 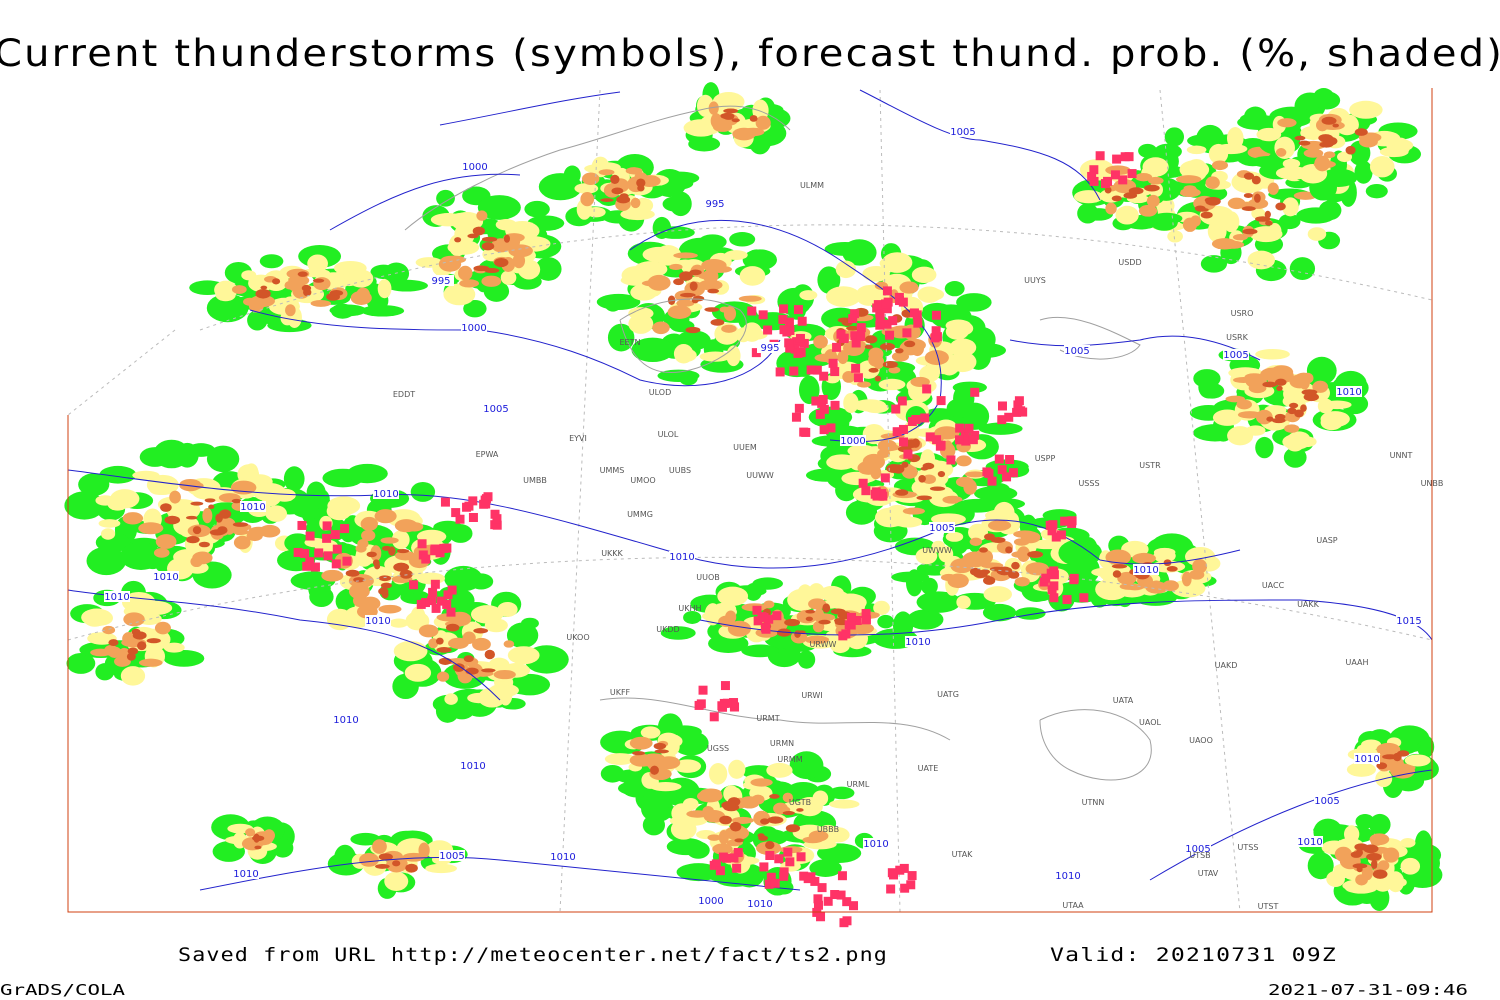 What do you see at coordinates (440, 281) in the screenshot?
I see `isobar-label: 995` at bounding box center [440, 281].